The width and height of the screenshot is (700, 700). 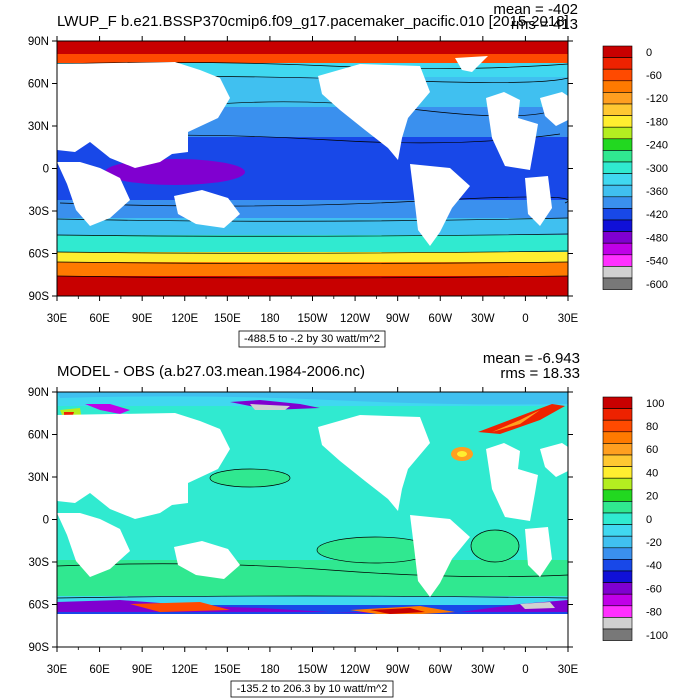 I want to click on panel-2-lon-label: 150E, so click(x=227, y=670).